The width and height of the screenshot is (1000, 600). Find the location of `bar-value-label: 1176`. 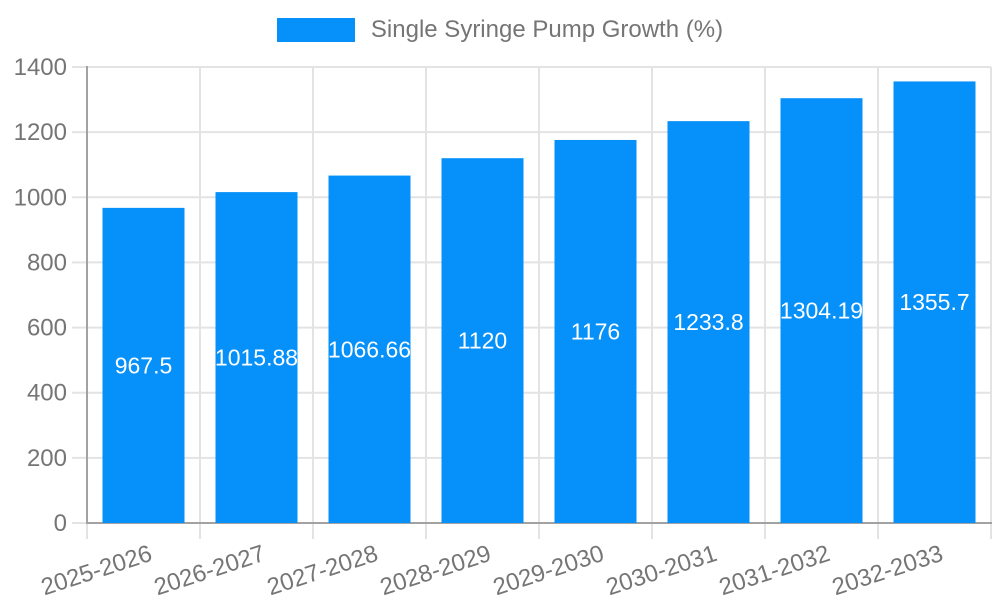

bar-value-label: 1176 is located at coordinates (595, 331).